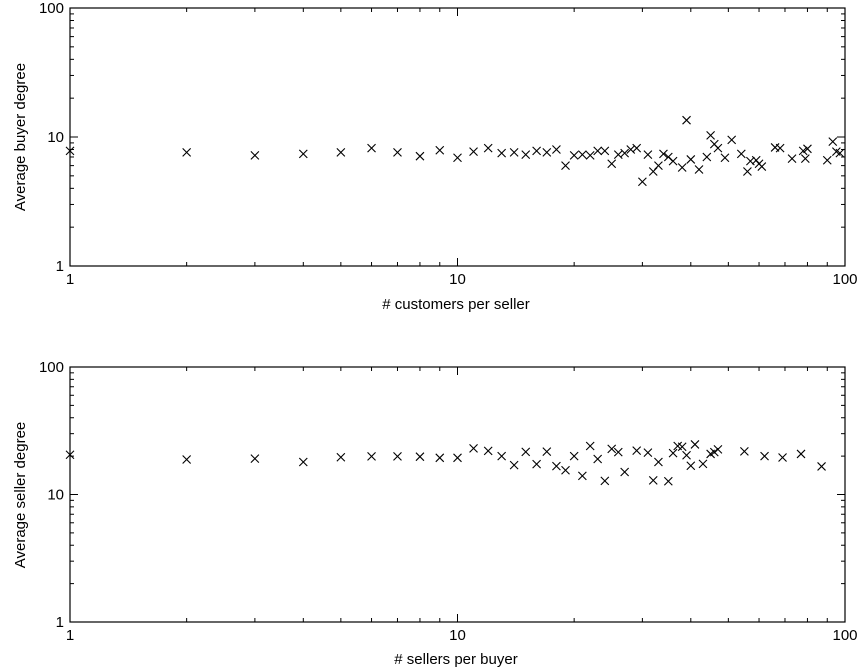  I want to click on x-axis-label: # sellers per buyer, so click(455, 659).